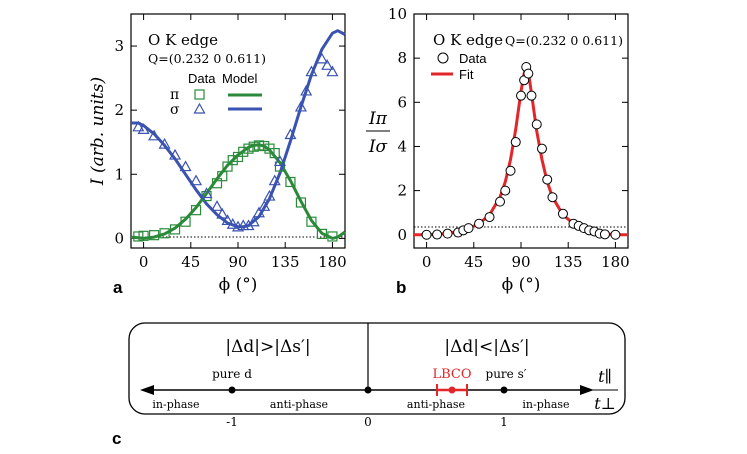  Describe the element at coordinates (564, 40) in the screenshot. I see `title-line2-b: Q=(0.232 0 0.611)` at that location.